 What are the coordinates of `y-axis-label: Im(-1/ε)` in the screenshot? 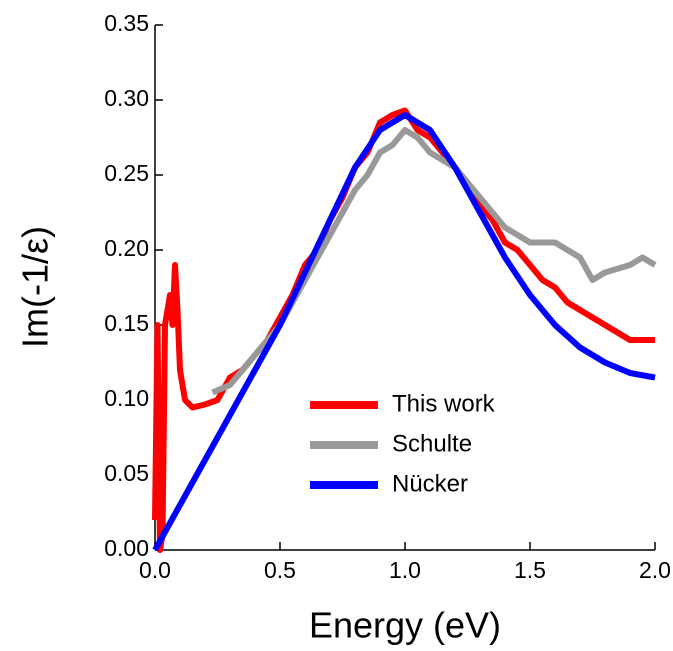 It's located at (35, 287).